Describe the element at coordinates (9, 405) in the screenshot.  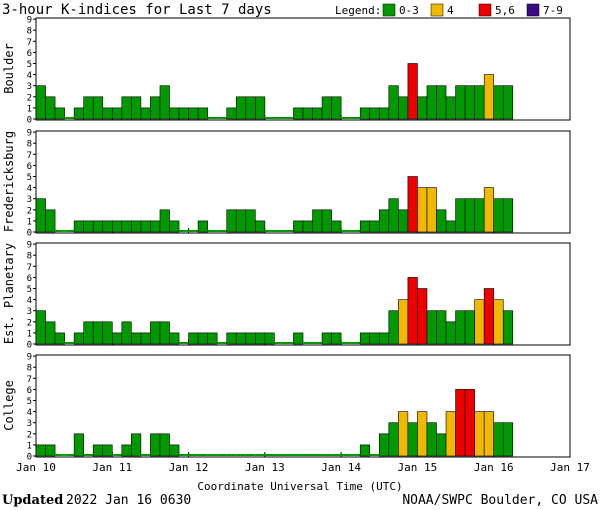
I see `panel-label: College` at that location.